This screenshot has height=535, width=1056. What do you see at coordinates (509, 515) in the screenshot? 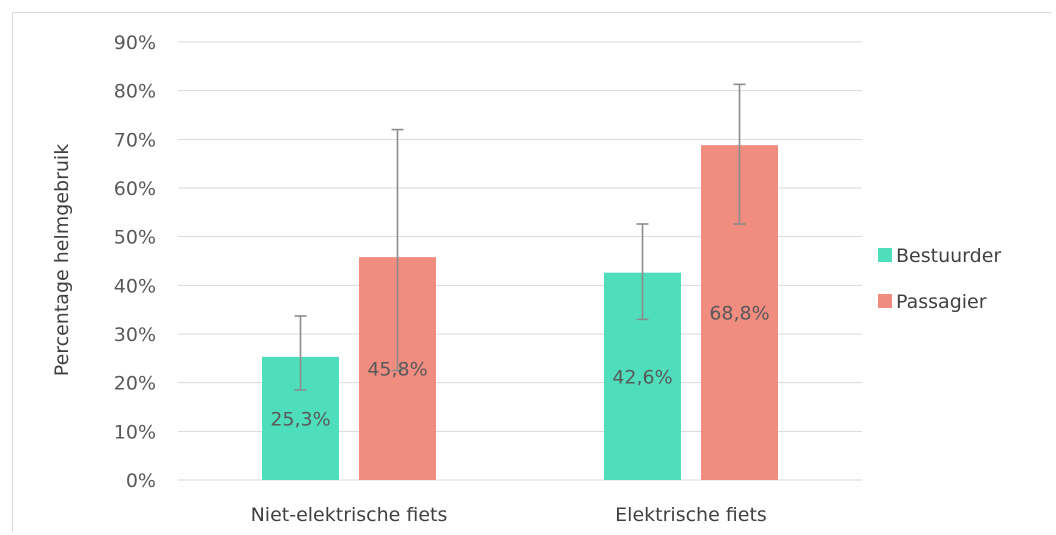
I see `x-axis-categories: Niet-elektrische fiets Elektrische fiets` at bounding box center [509, 515].